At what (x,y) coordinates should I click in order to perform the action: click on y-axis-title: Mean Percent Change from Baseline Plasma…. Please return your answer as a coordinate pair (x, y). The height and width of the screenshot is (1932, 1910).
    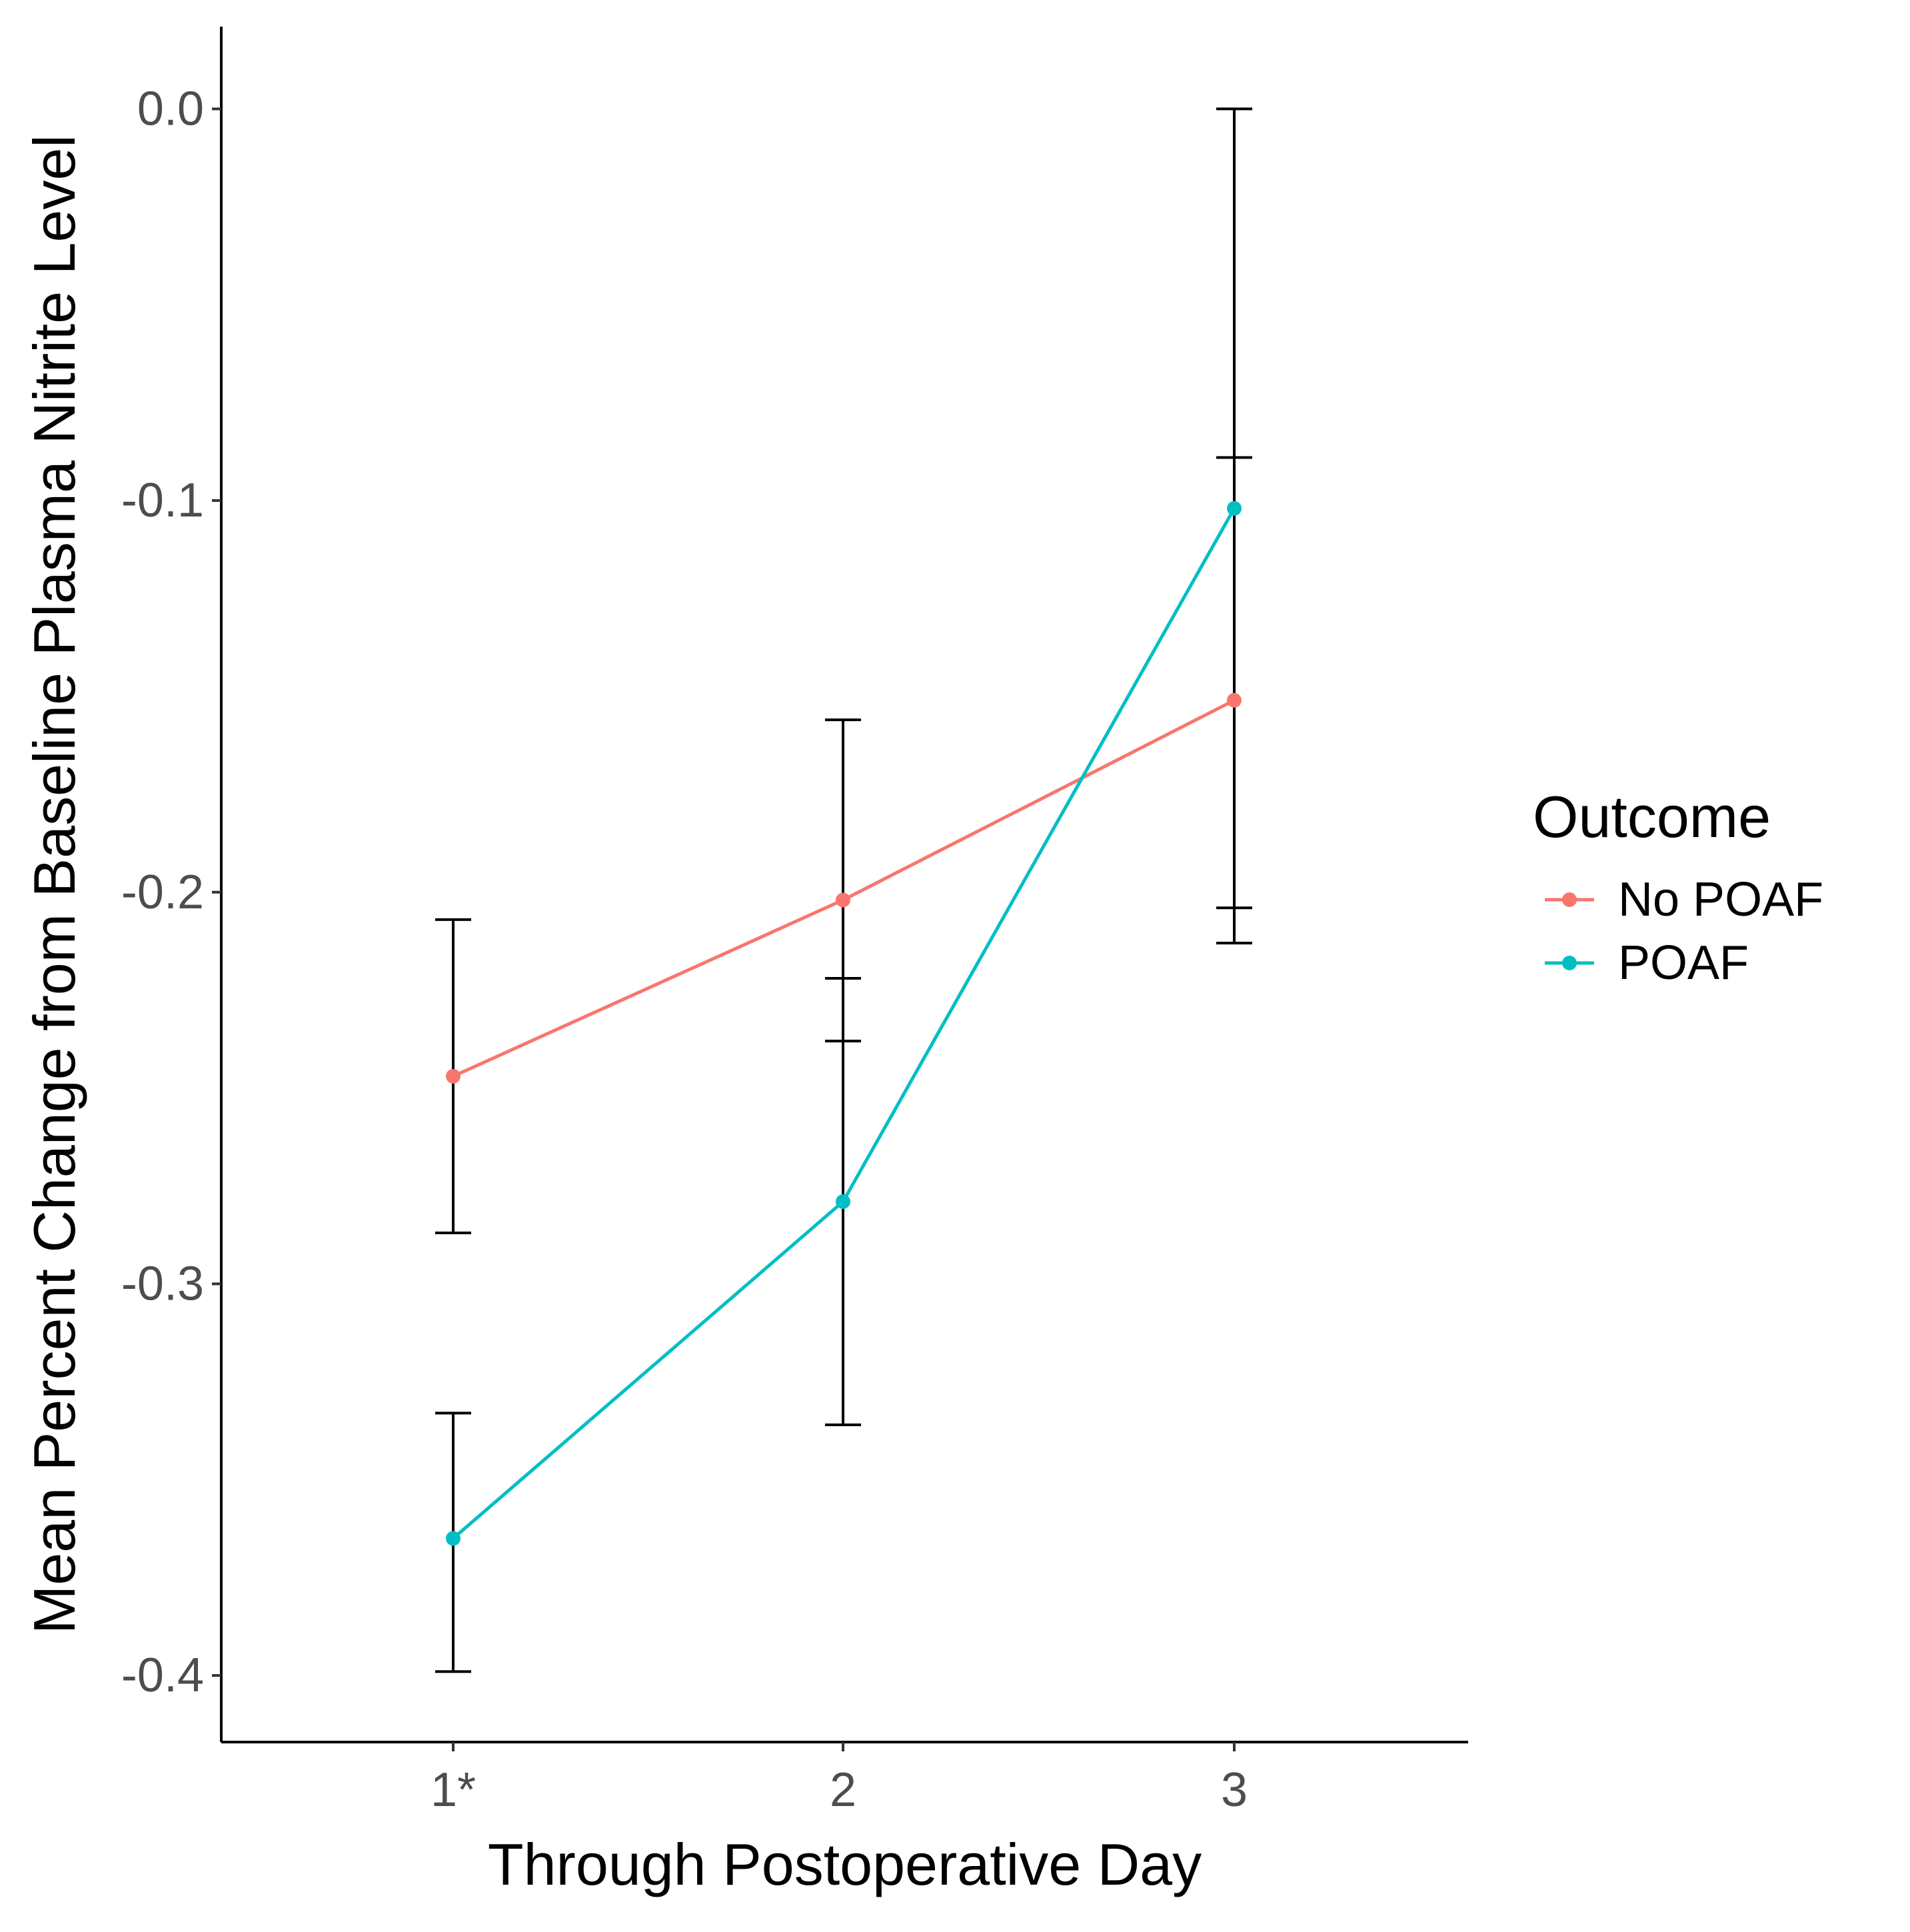
    Looking at the image, I should click on (54, 885).